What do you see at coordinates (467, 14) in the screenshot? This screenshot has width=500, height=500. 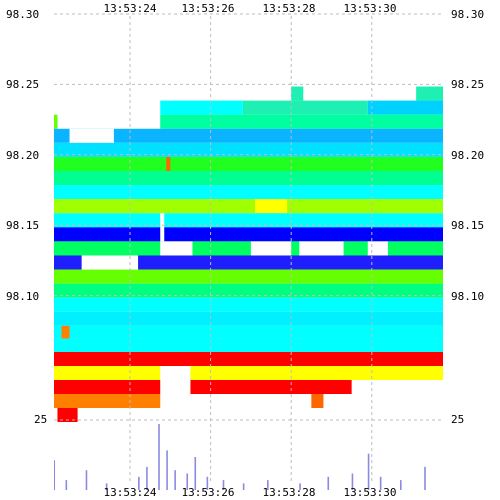 I see `right-price-tick: 98.30` at bounding box center [467, 14].